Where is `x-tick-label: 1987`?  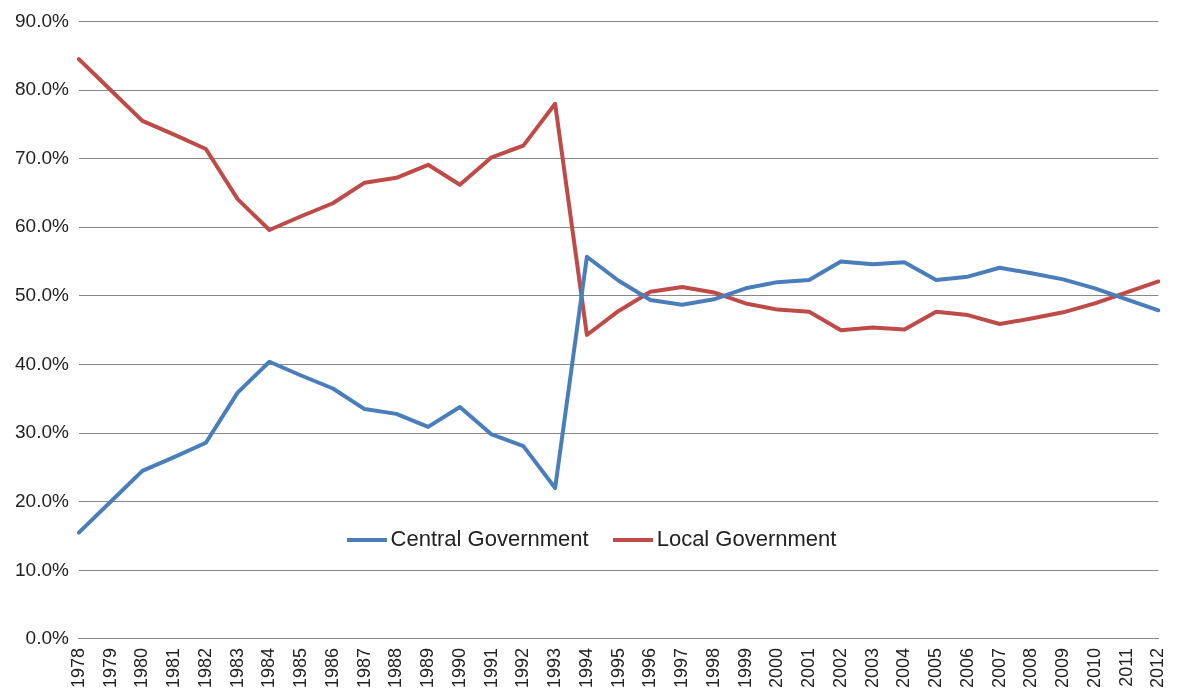
x-tick-label: 1987 is located at coordinates (363, 667).